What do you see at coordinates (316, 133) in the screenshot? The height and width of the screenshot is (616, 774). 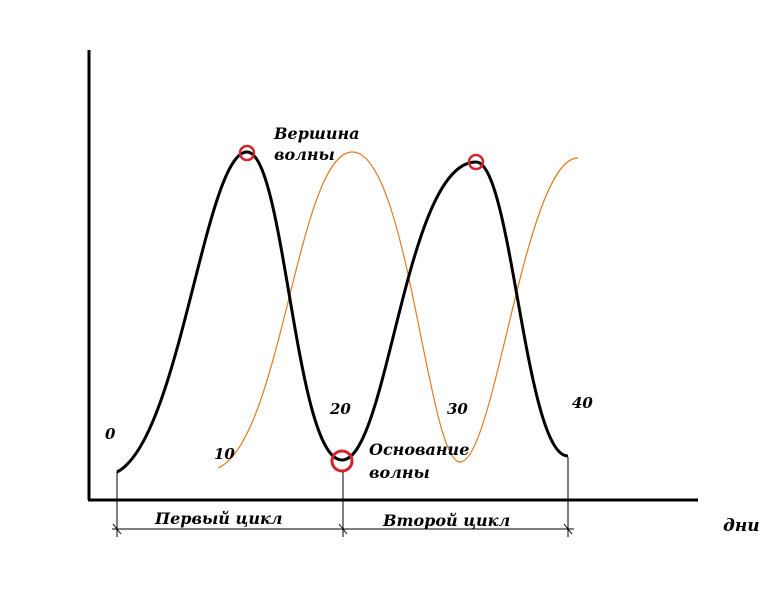 I see `peak-label-line1: Вершина` at bounding box center [316, 133].